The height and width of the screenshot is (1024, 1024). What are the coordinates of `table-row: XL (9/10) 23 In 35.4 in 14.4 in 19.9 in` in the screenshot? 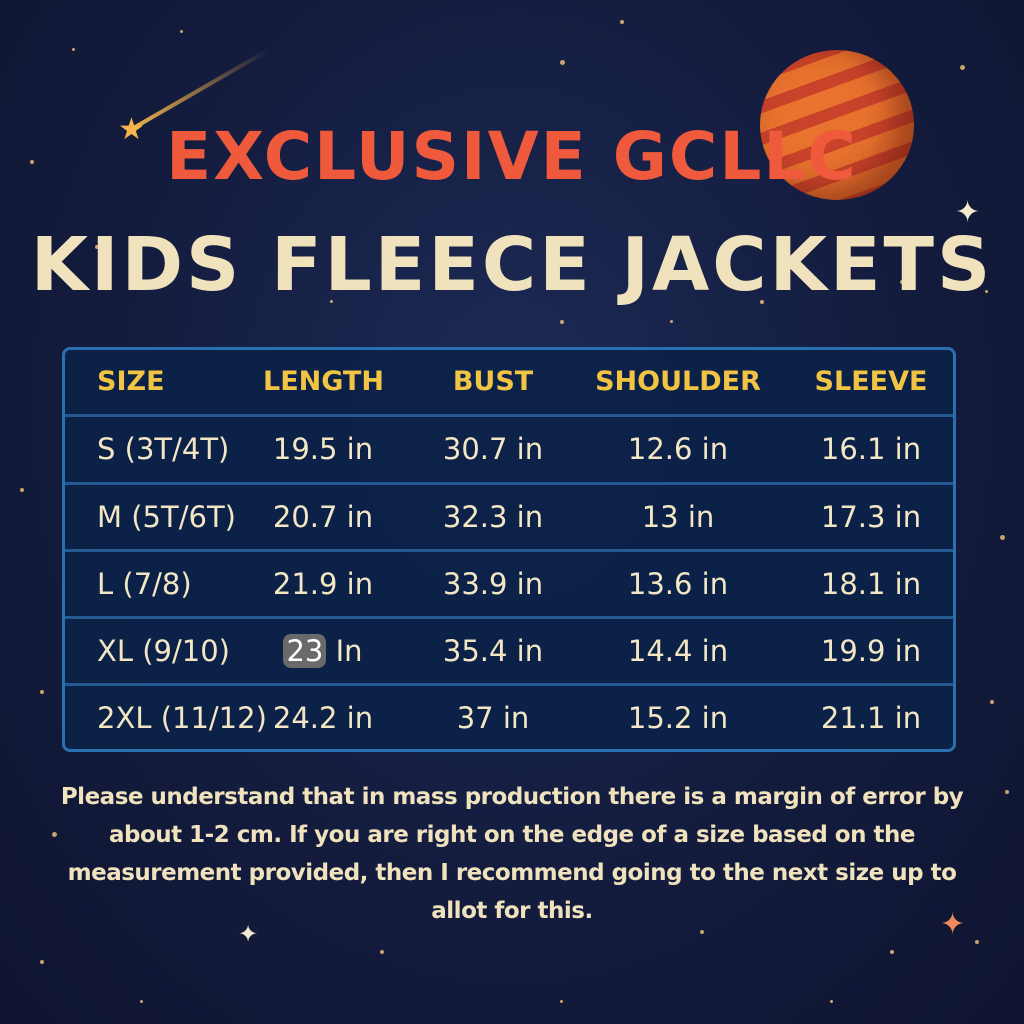 It's located at (509, 649).